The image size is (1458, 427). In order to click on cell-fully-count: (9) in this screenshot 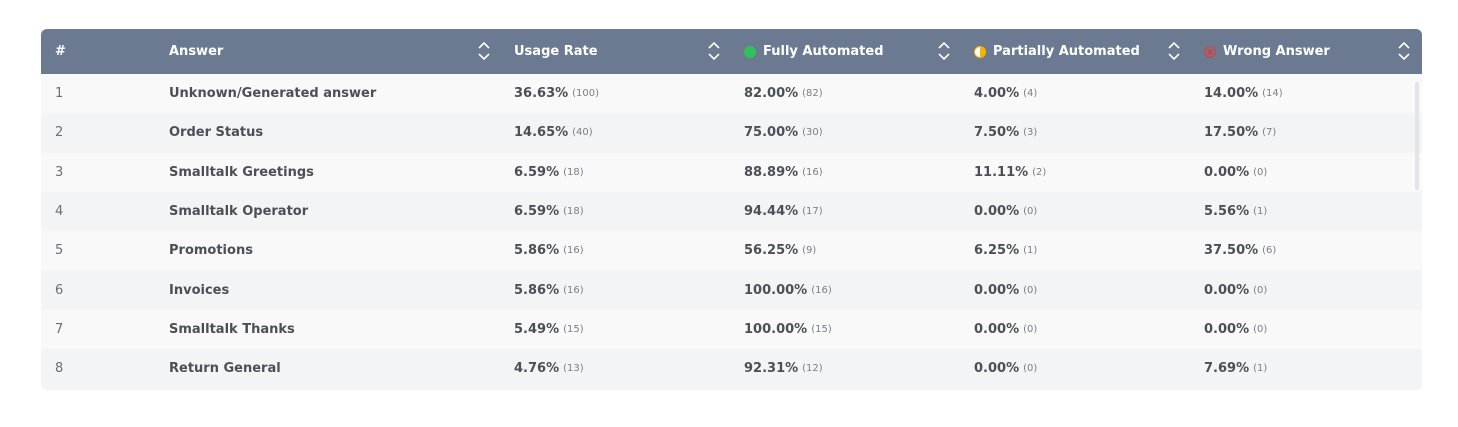, I will do `click(809, 251)`.